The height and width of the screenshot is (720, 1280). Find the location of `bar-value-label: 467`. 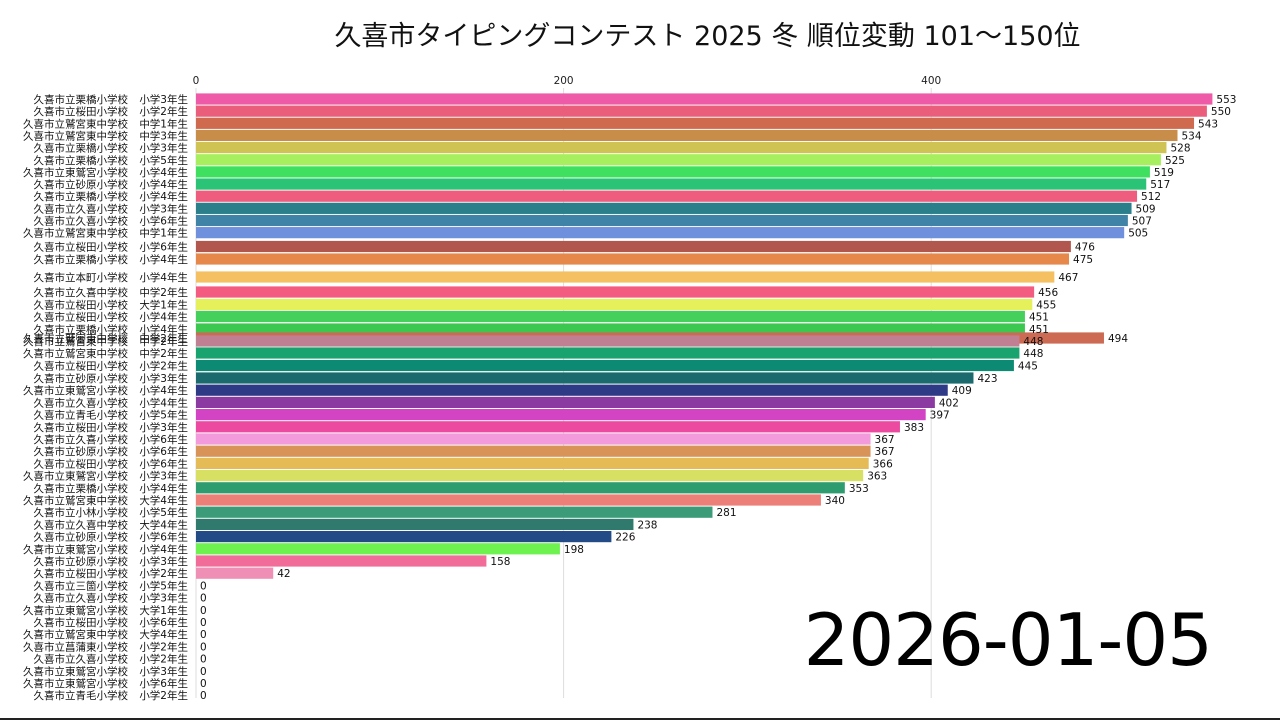

bar-value-label: 467 is located at coordinates (1068, 278).